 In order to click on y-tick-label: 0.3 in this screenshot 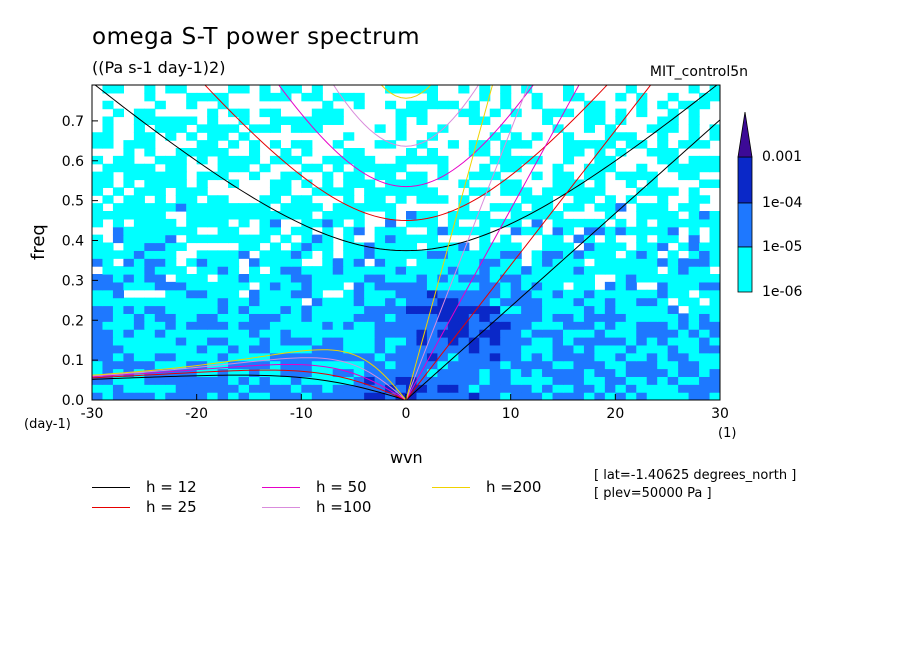, I will do `click(73, 281)`.